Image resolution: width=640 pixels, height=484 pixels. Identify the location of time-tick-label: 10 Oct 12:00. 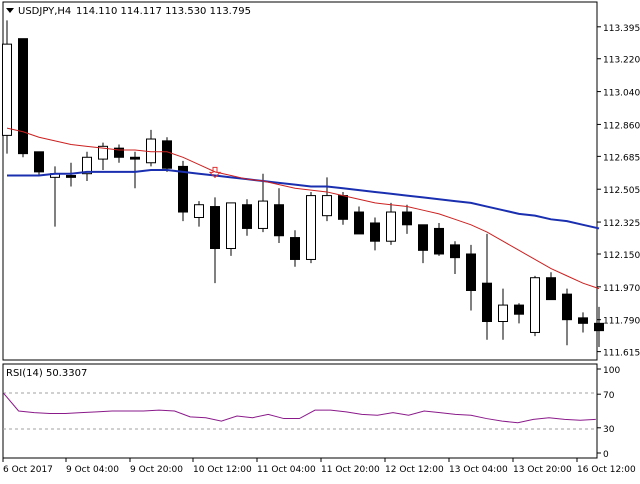
(222, 470).